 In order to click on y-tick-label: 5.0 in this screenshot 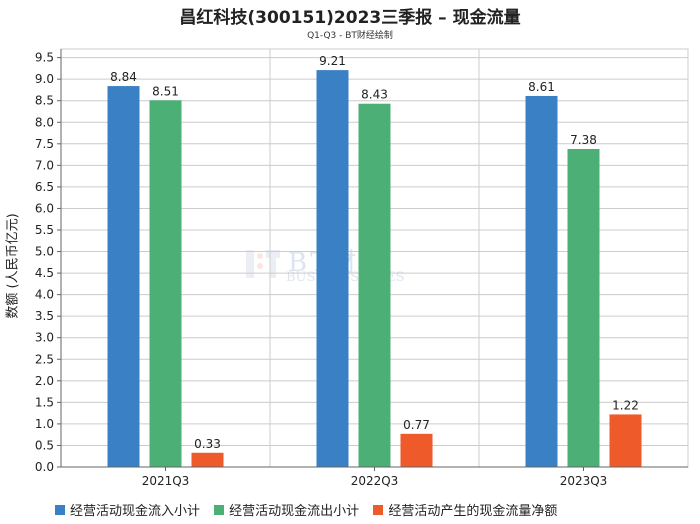, I will do `click(44, 252)`.